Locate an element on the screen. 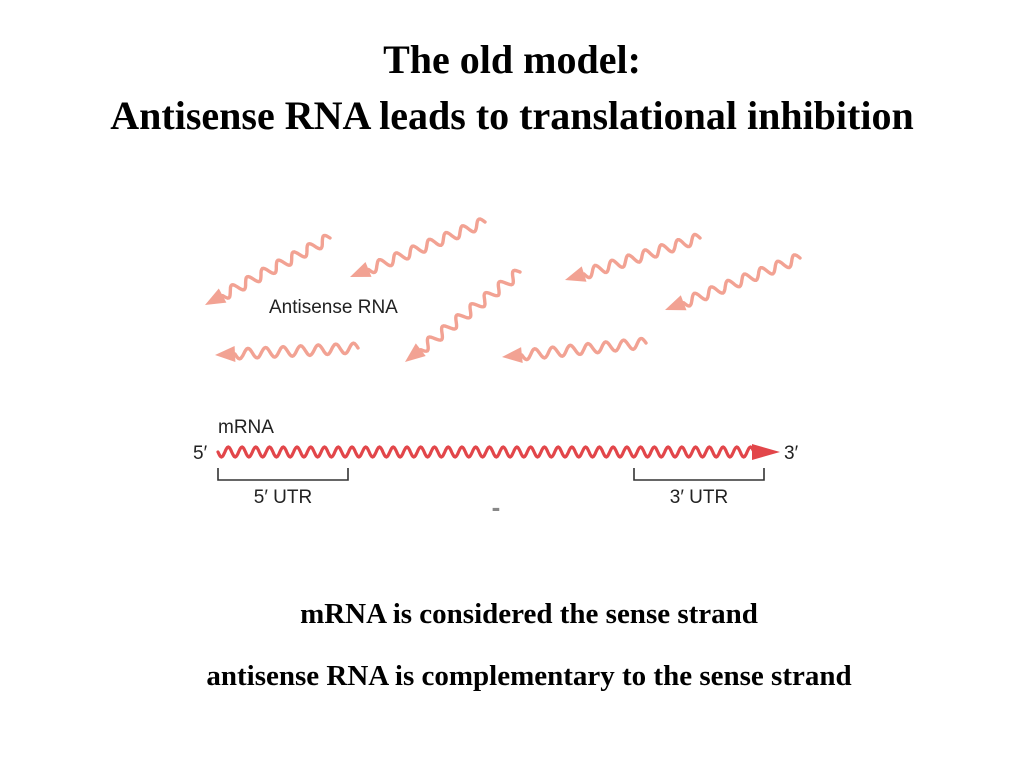 The image size is (1024, 768). three-prime-label: 3′ is located at coordinates (791, 453).